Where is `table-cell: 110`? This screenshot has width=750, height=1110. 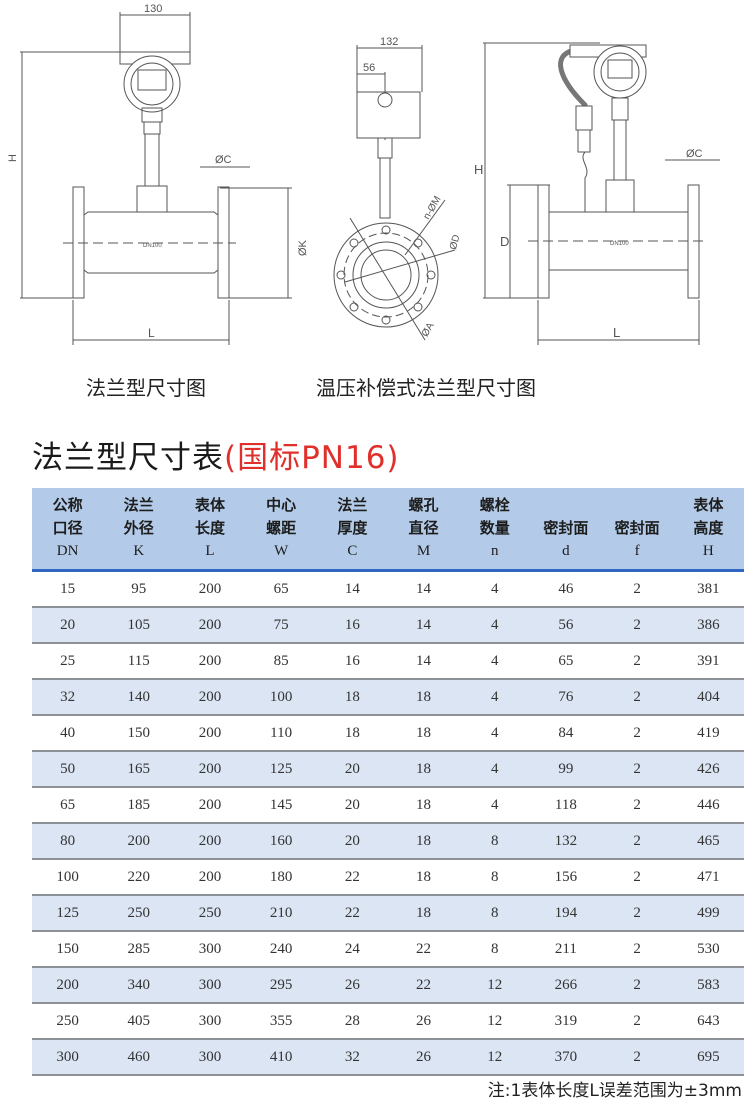 table-cell: 110 is located at coordinates (281, 733).